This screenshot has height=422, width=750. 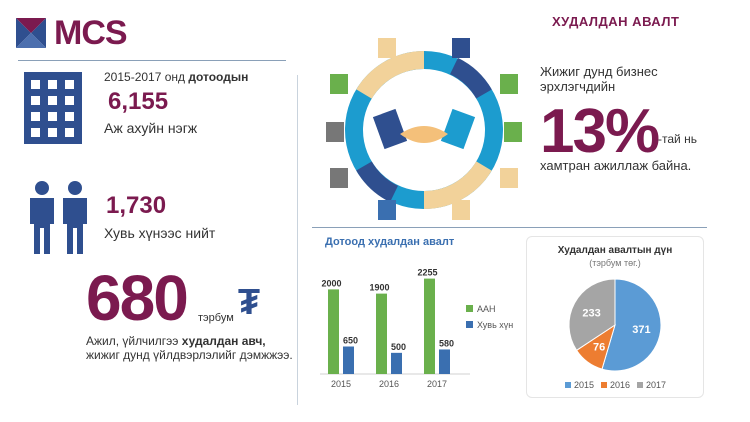 I want to click on pie-value-label: 233, so click(x=591, y=313).